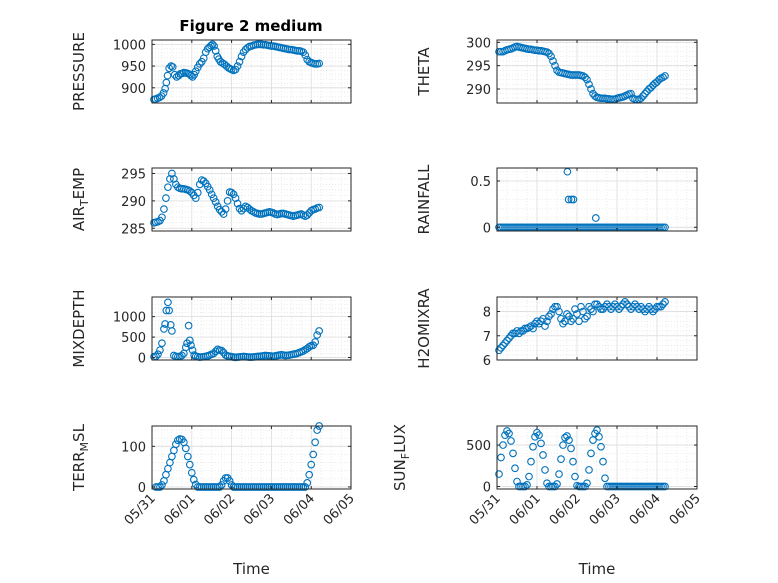 The width and height of the screenshot is (778, 583). What do you see at coordinates (251, 569) in the screenshot?
I see `terr_msl-xlabel: Time` at bounding box center [251, 569].